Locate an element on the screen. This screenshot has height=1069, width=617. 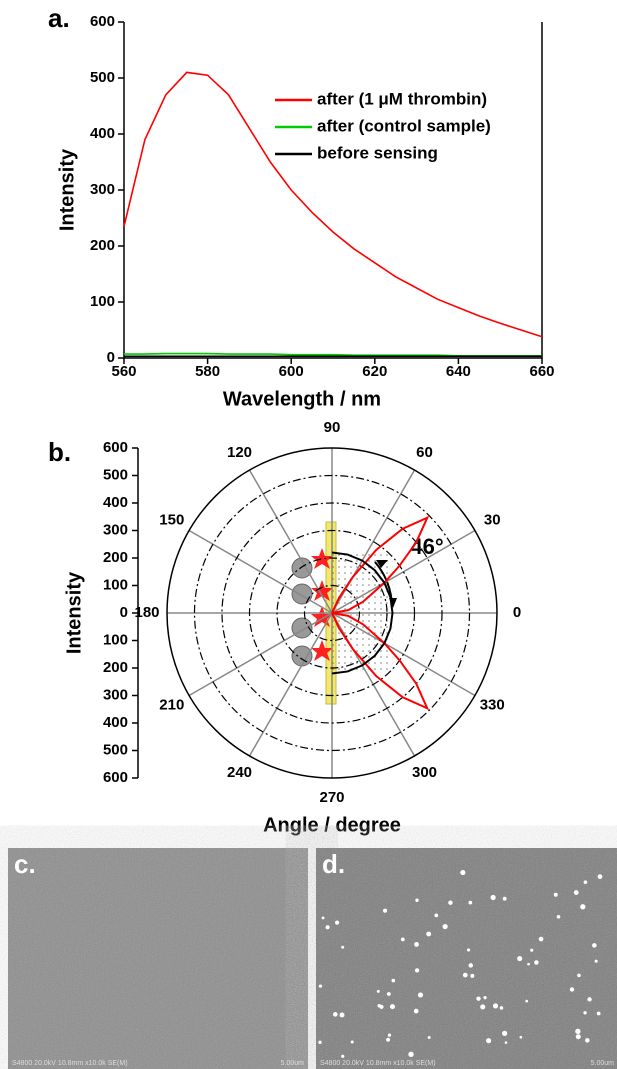
y-tick-label: 100 is located at coordinates (102, 301).